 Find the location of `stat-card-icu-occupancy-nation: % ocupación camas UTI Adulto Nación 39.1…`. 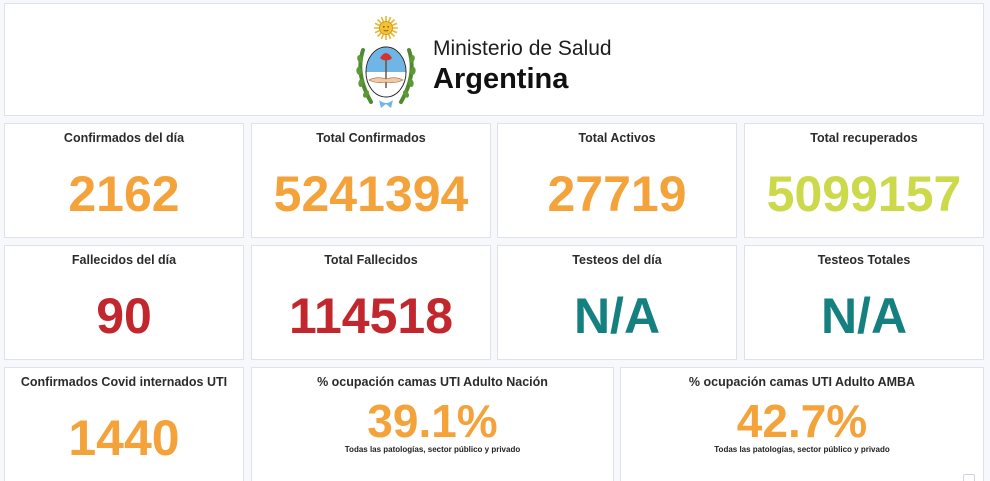

stat-card-icu-occupancy-nation: % ocupación camas UTI Adulto Nación 39.1… is located at coordinates (432, 424).